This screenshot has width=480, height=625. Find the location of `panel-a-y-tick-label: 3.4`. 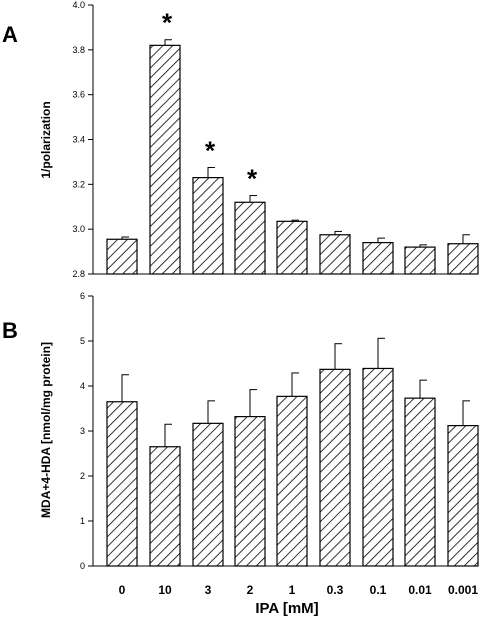

panel-a-y-tick-label: 3.4 is located at coordinates (78, 140).